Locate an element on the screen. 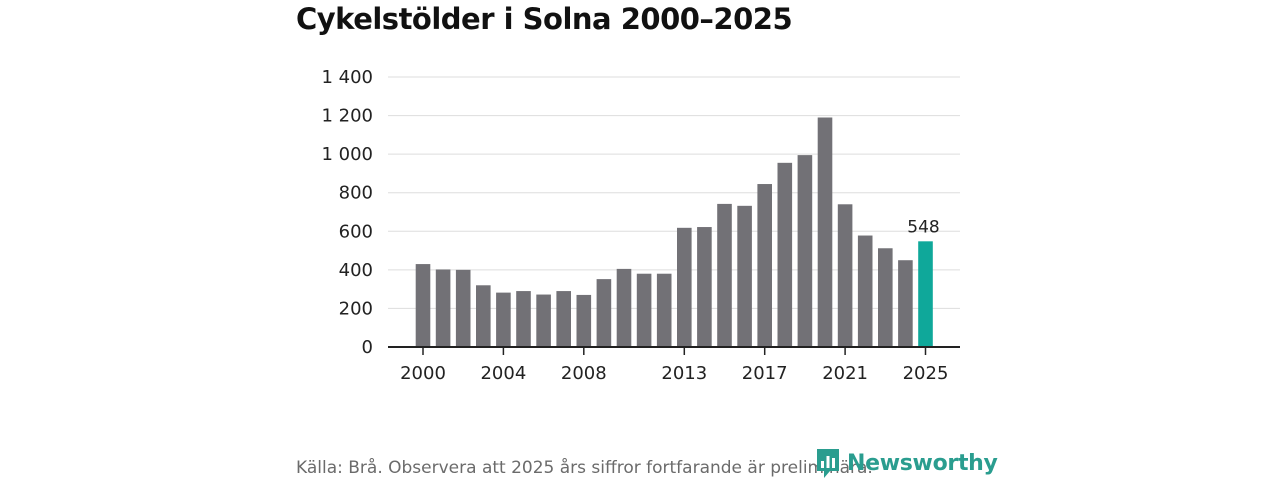 Image resolution: width=1280 pixels, height=480 pixels. bar-2002 is located at coordinates (463, 308).